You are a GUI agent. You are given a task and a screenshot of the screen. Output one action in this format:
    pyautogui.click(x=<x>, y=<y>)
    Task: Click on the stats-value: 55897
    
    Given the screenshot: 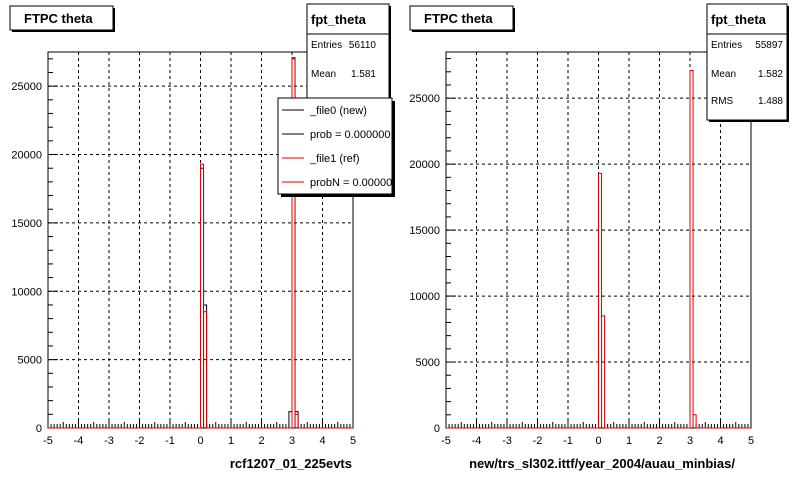 What is the action you would take?
    pyautogui.click(x=769, y=45)
    